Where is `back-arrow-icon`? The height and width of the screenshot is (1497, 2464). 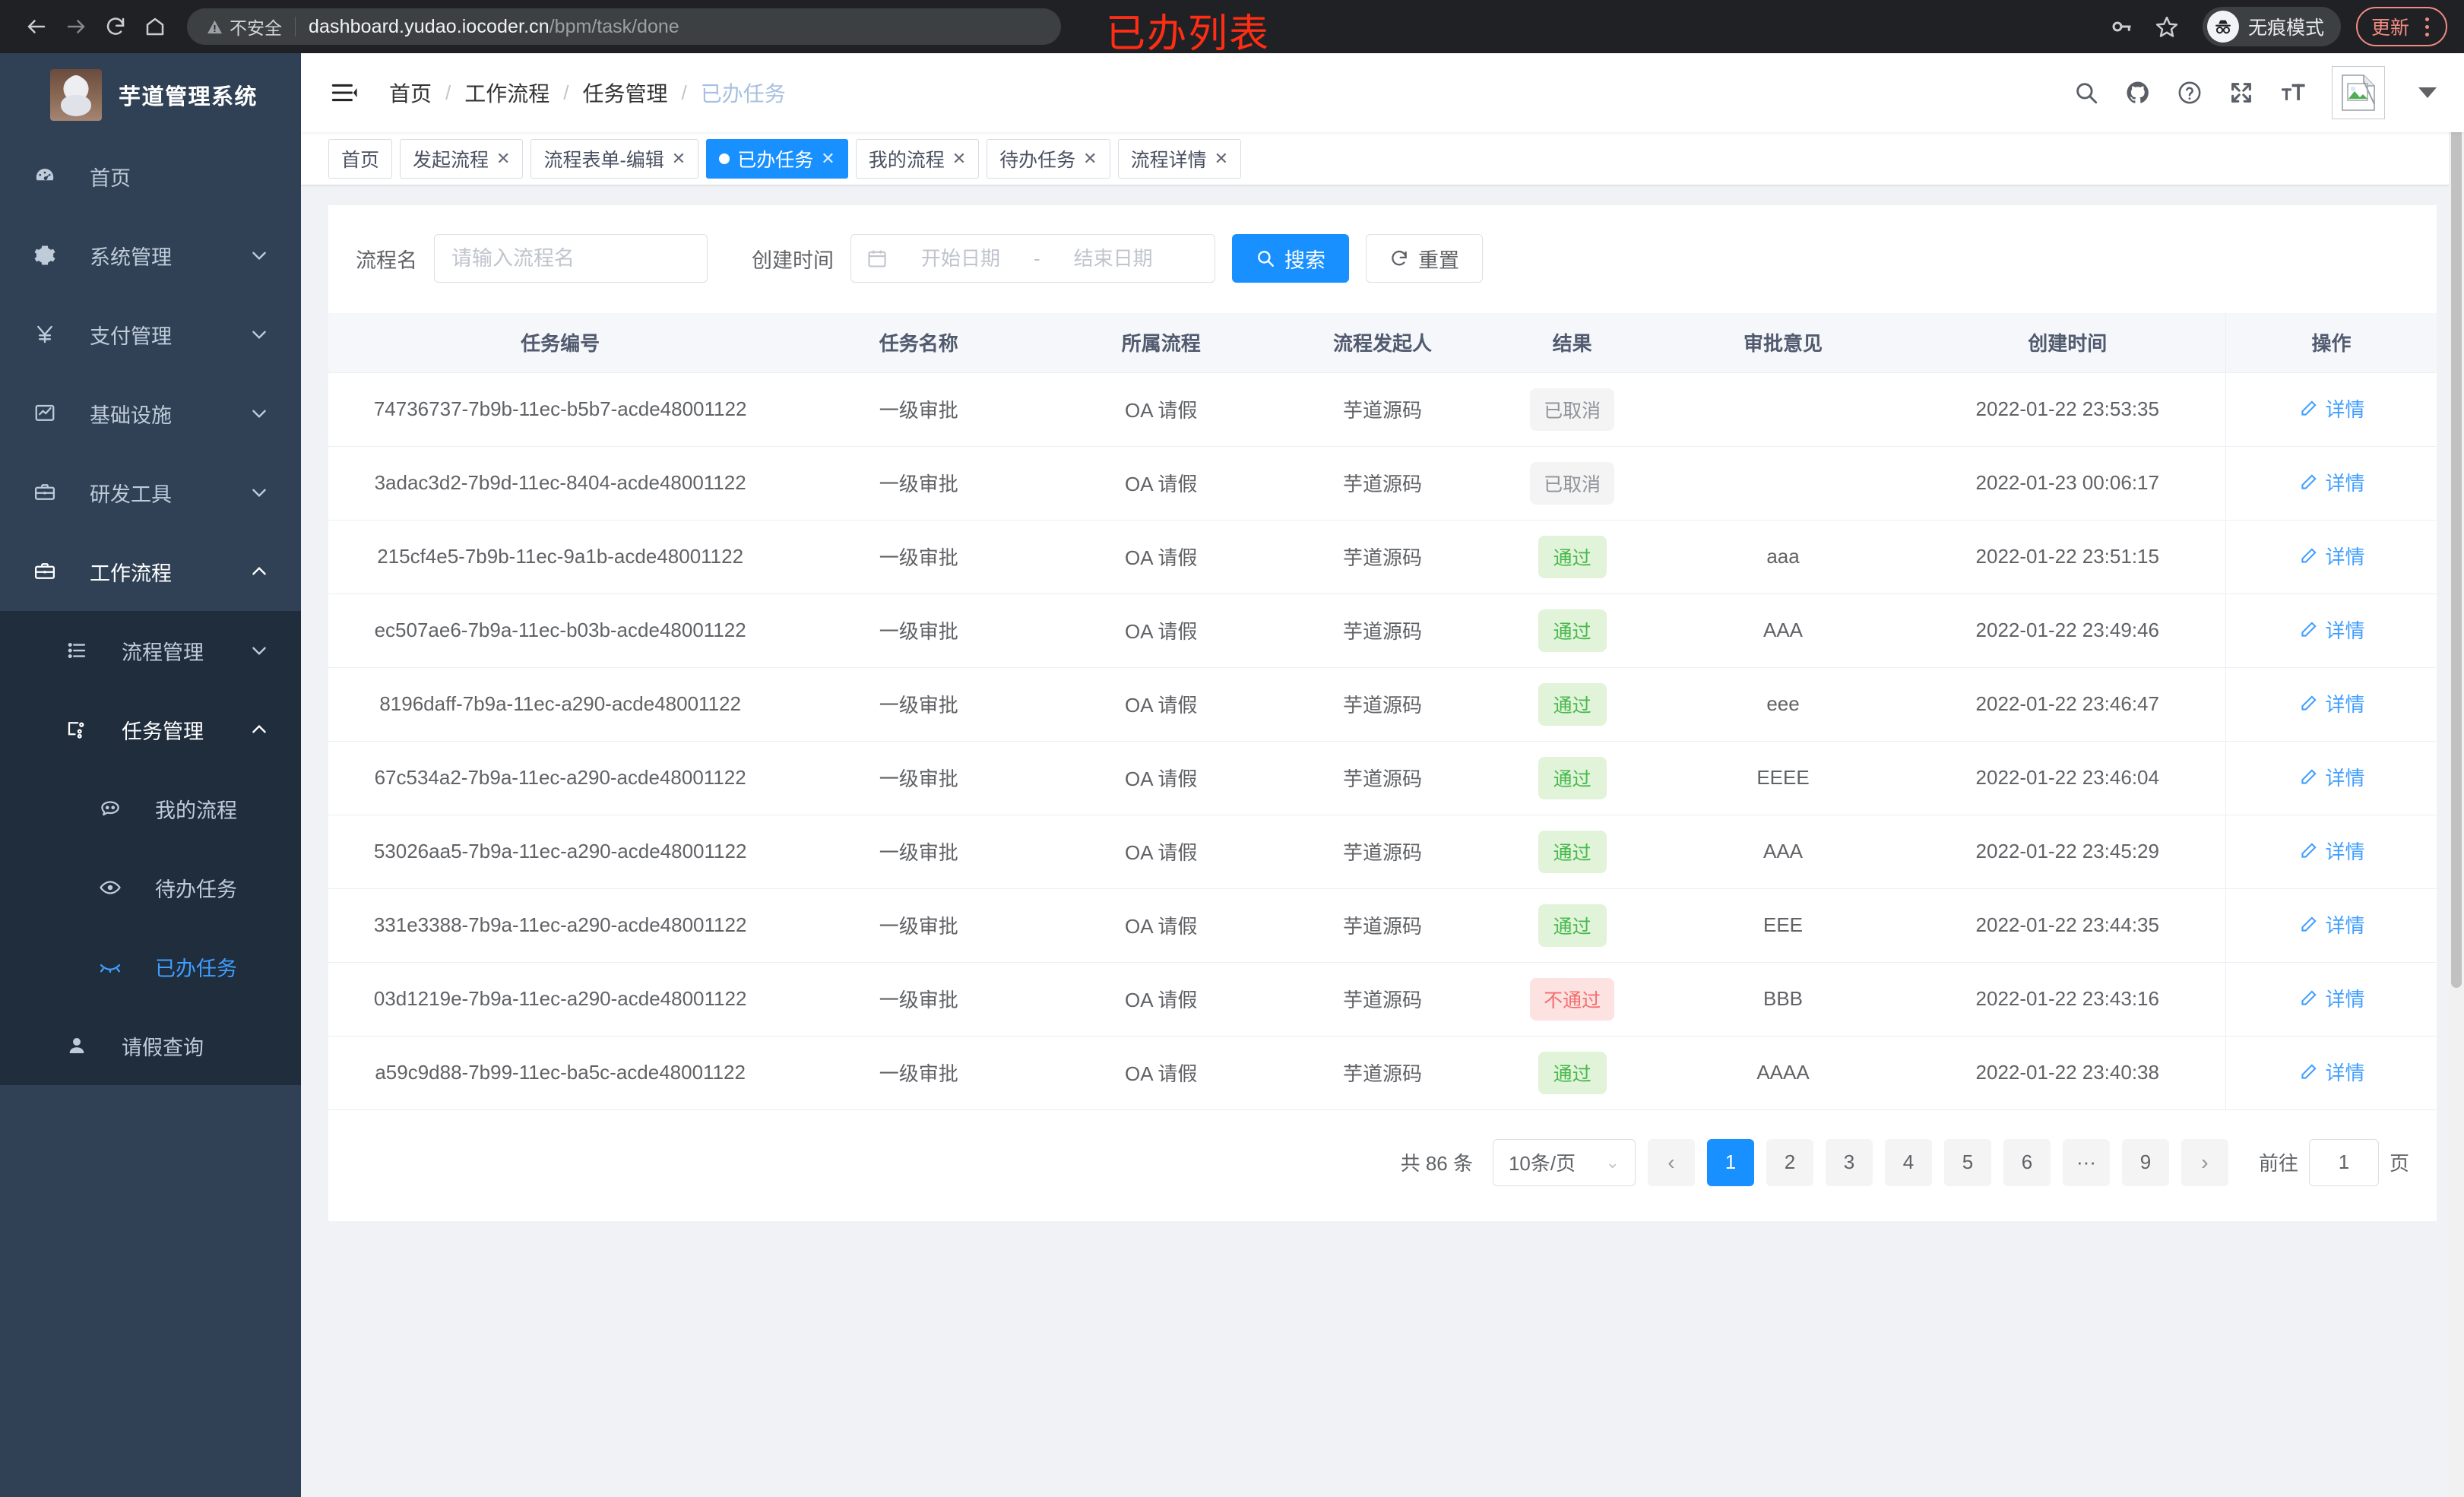 back-arrow-icon is located at coordinates (36, 26).